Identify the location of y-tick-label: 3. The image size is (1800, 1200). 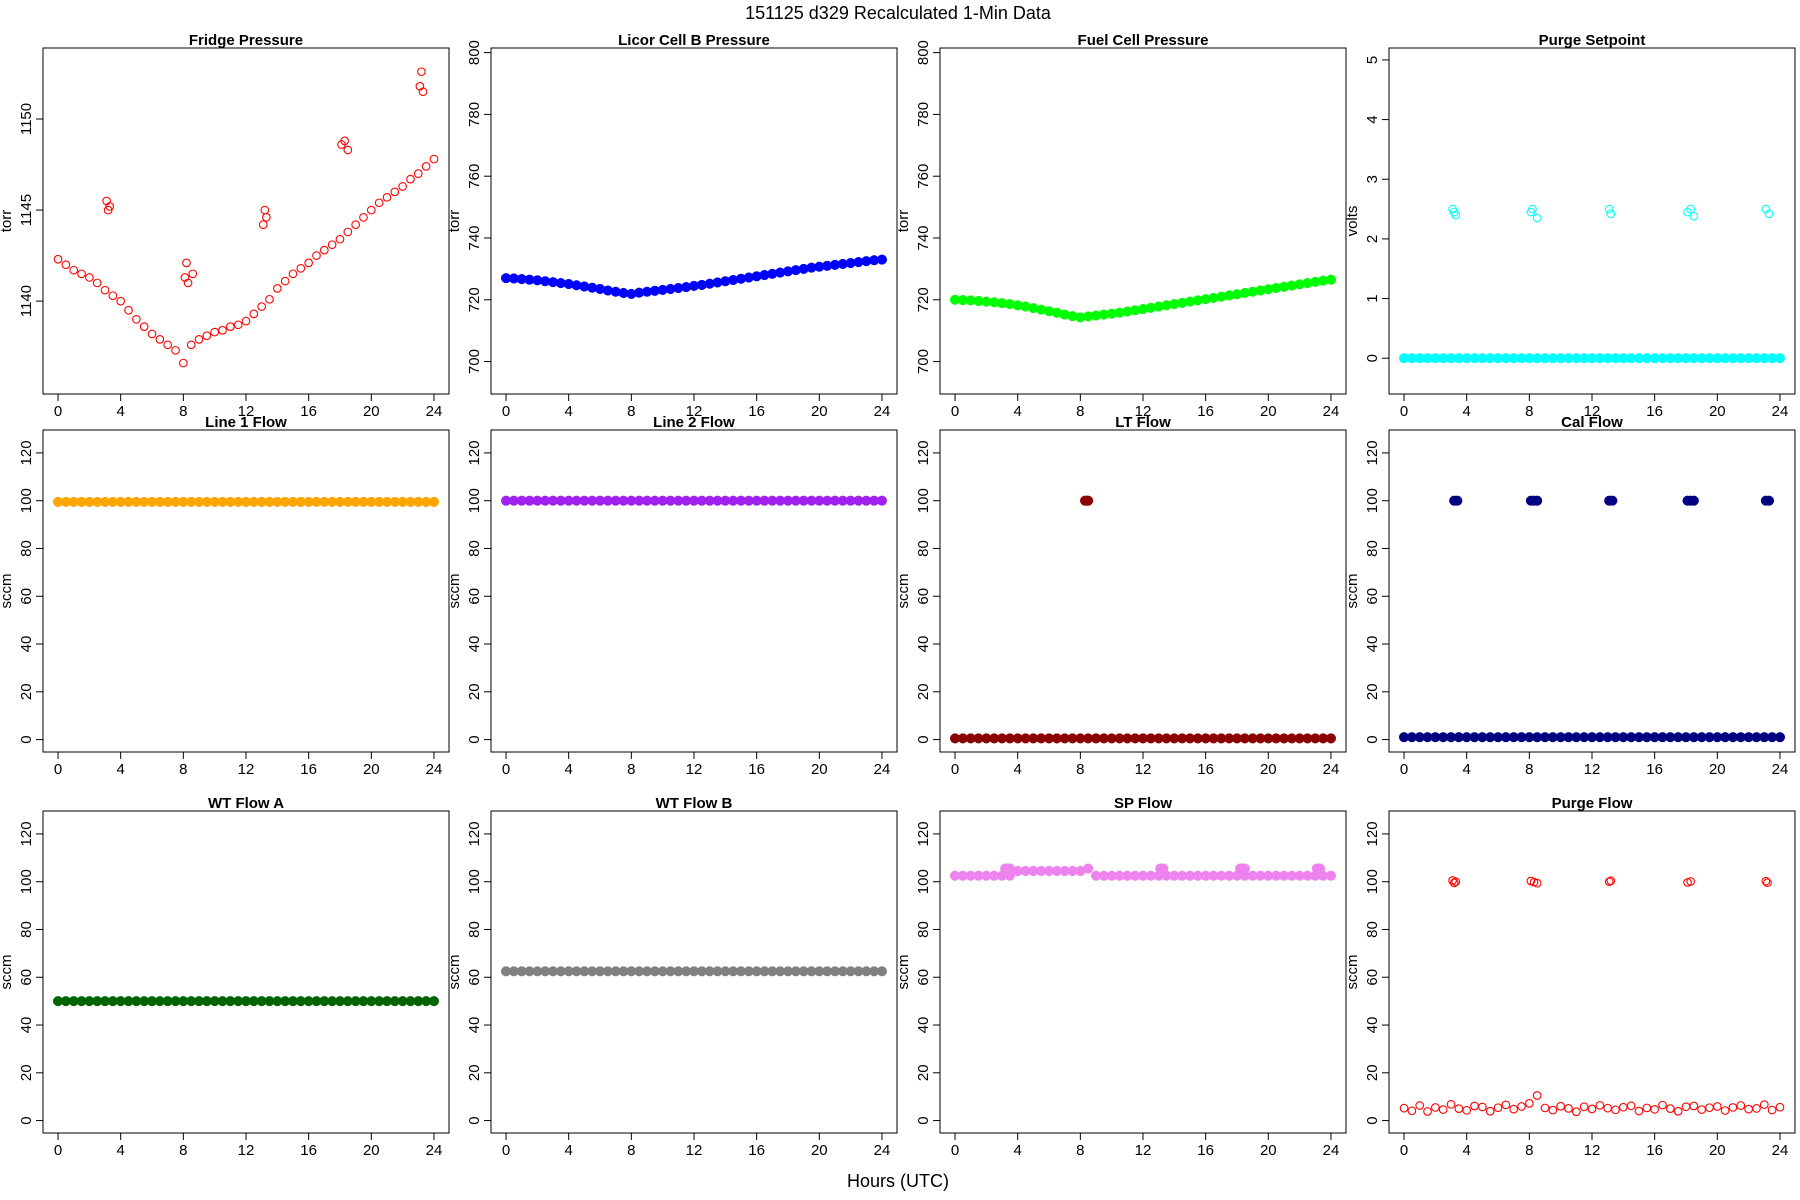
(1372, 179).